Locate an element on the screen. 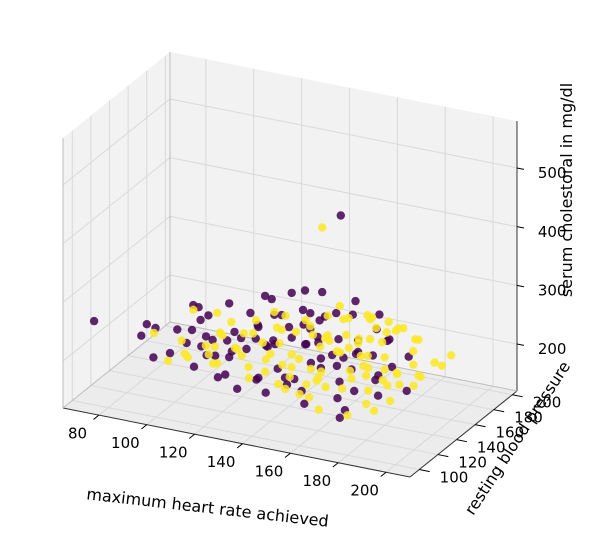 This screenshot has height=559, width=615. z-tick-mark is located at coordinates (520, 168).